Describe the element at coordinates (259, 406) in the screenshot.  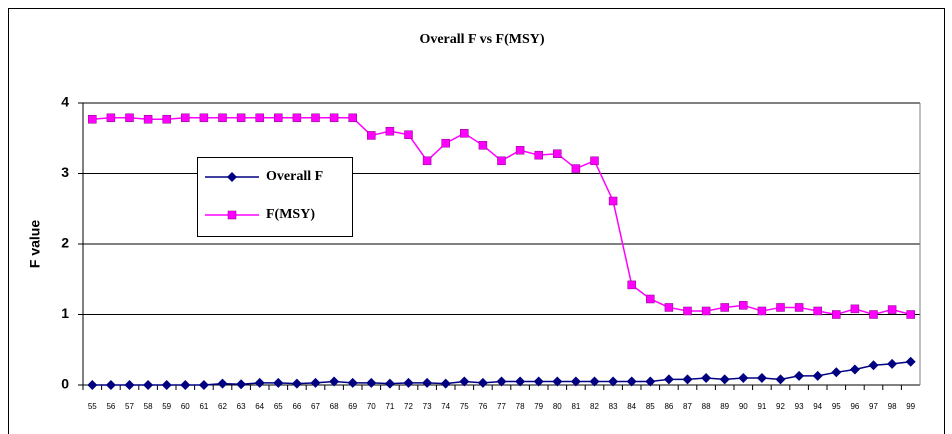
I see `x-tick-label: 64` at that location.